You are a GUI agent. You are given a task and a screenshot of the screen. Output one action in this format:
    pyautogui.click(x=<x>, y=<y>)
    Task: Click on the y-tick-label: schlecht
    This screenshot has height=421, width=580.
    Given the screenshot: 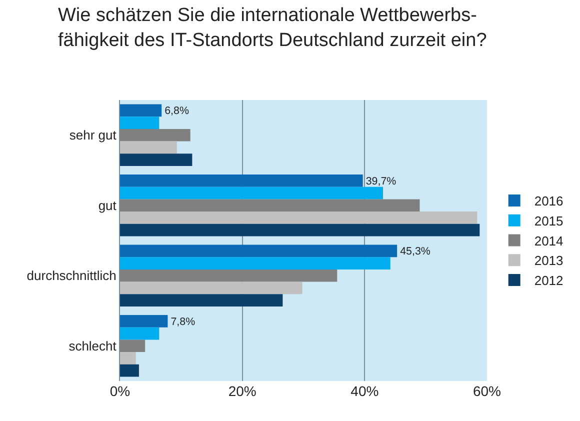 What is the action you would take?
    pyautogui.click(x=92, y=346)
    